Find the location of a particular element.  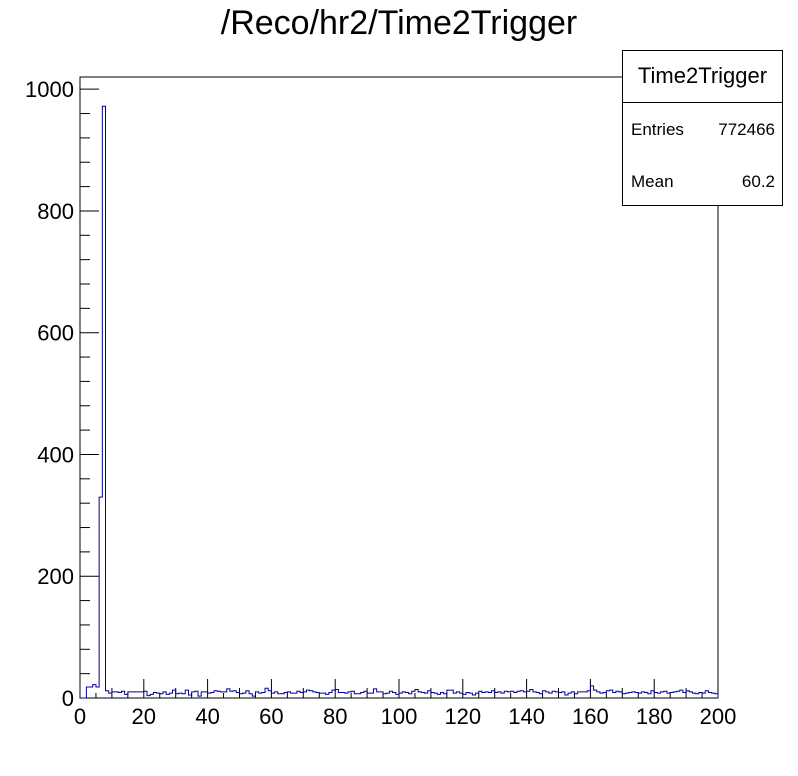

y-tick-label: 600 is located at coordinates (55, 333).